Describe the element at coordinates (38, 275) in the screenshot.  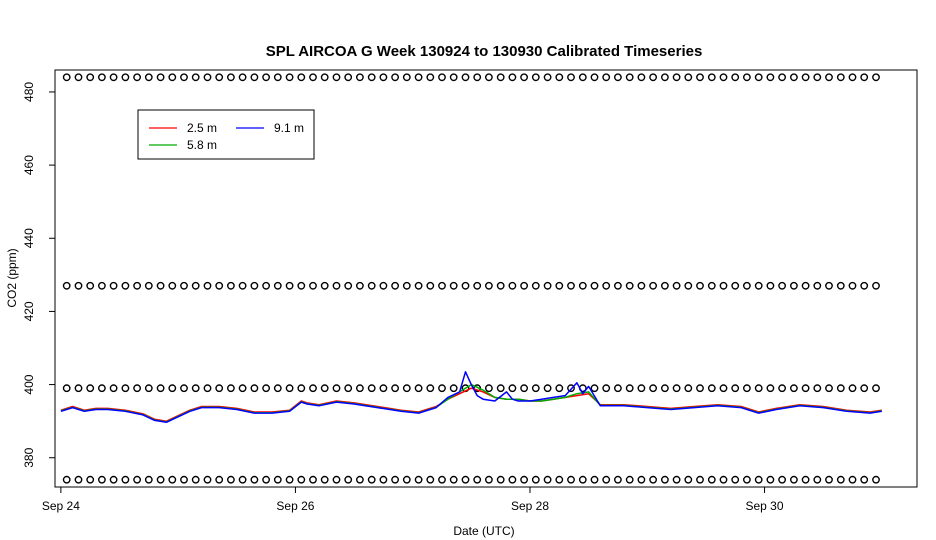
I see `y-axis: 380 400 420 440 460 480` at that location.